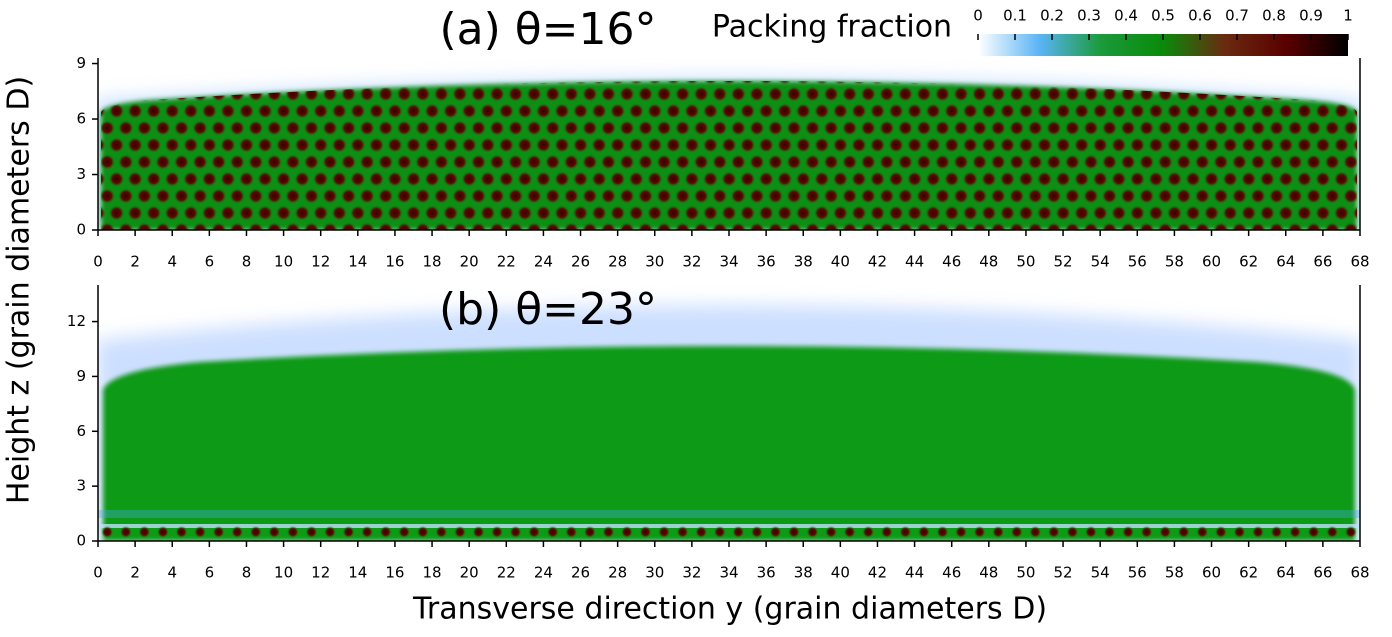 This screenshot has height=637, width=1392. Describe the element at coordinates (76, 321) in the screenshot. I see `y-tick-label: 12` at that location.